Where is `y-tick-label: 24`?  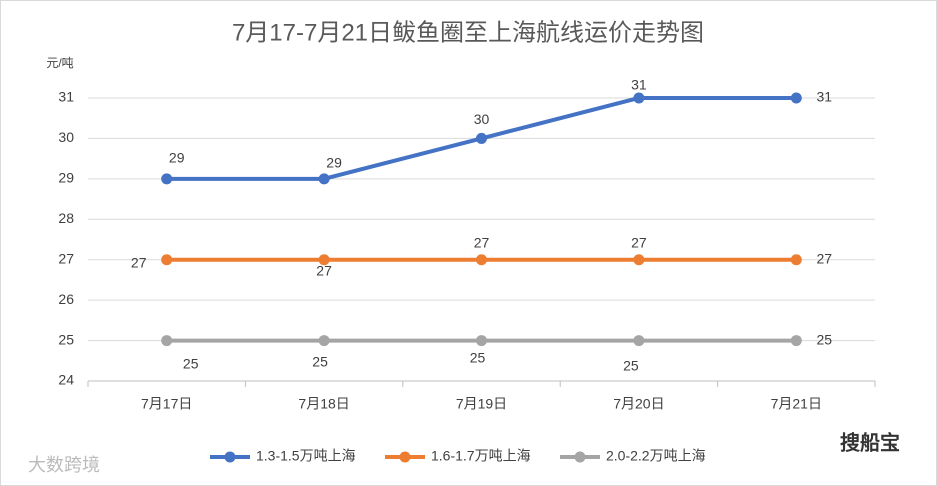
y-tick-label: 24 is located at coordinates (66, 380).